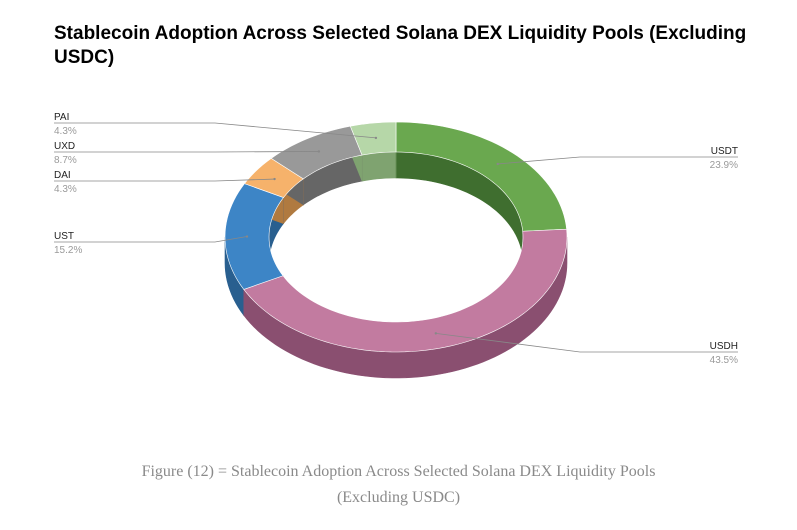 The image size is (797, 530). What do you see at coordinates (376, 138) in the screenshot?
I see `anchor-pai` at bounding box center [376, 138].